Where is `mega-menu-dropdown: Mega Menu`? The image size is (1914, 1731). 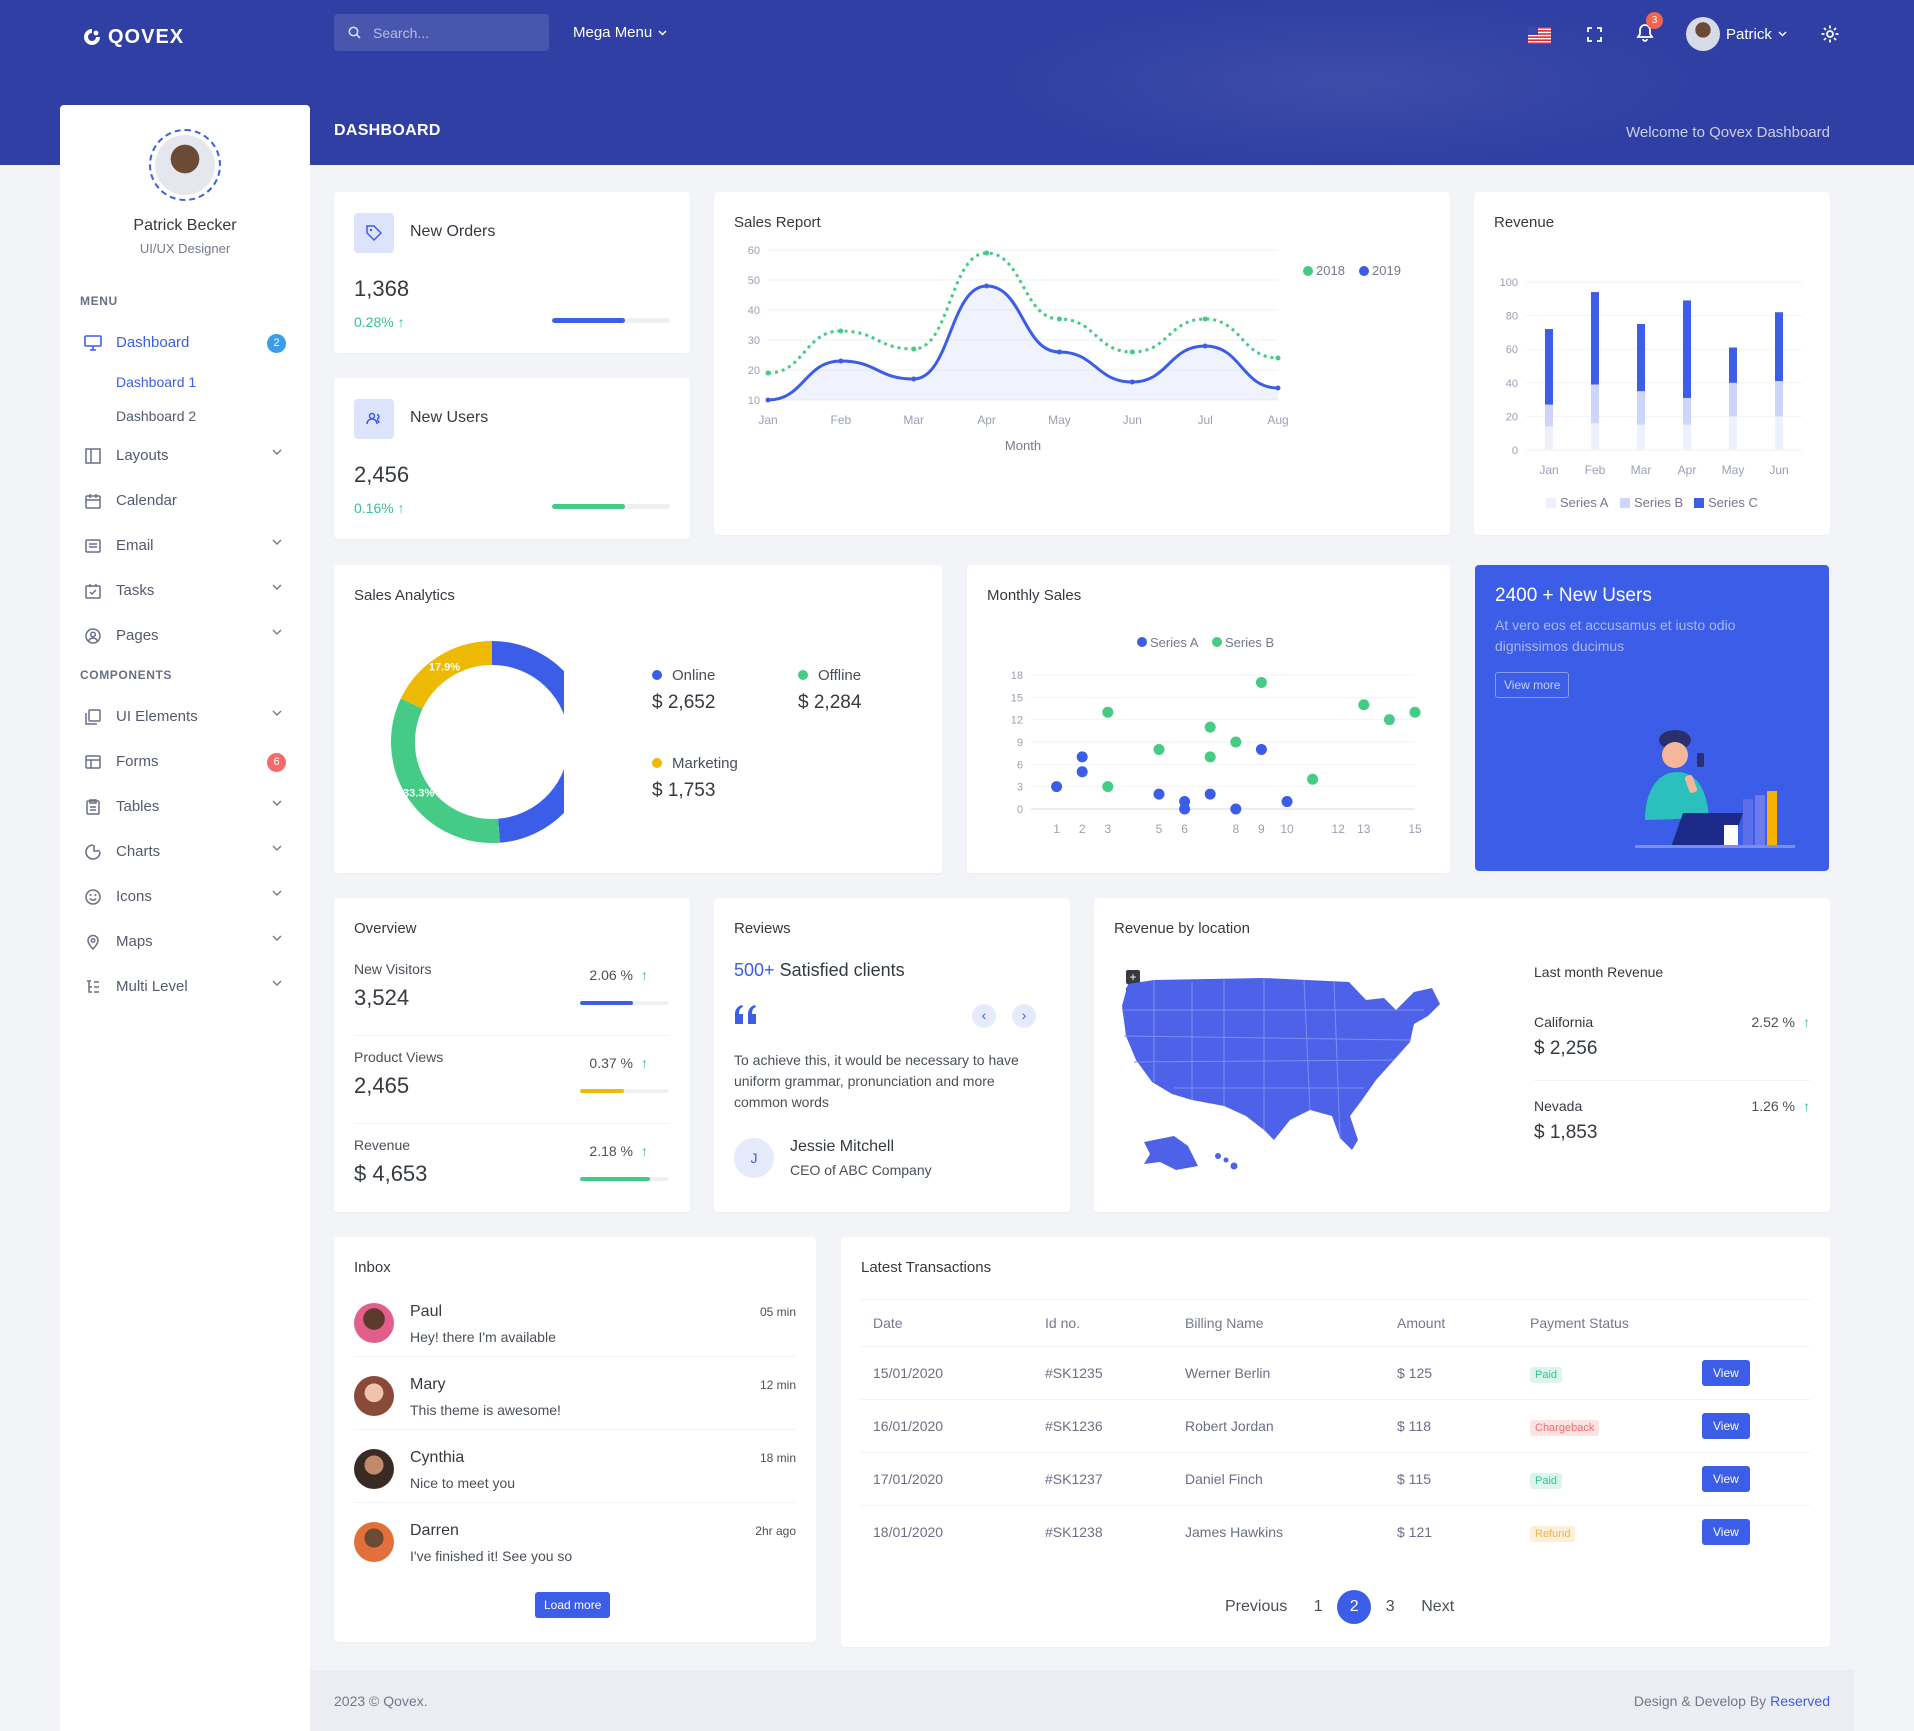
mega-menu-dropdown: Mega Menu is located at coordinates (620, 32).